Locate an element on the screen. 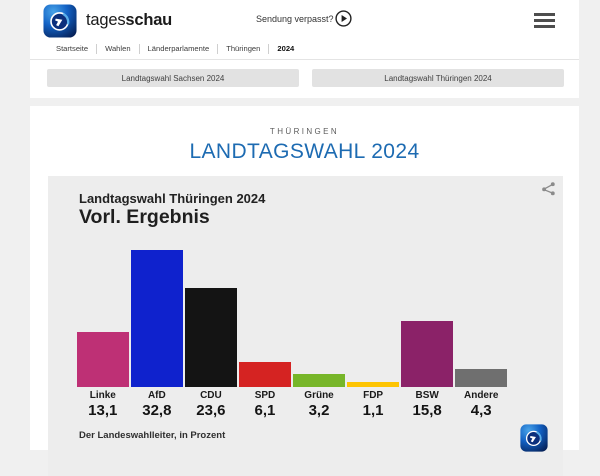 The height and width of the screenshot is (476, 600). bar-value-linke: 13,1 is located at coordinates (103, 410).